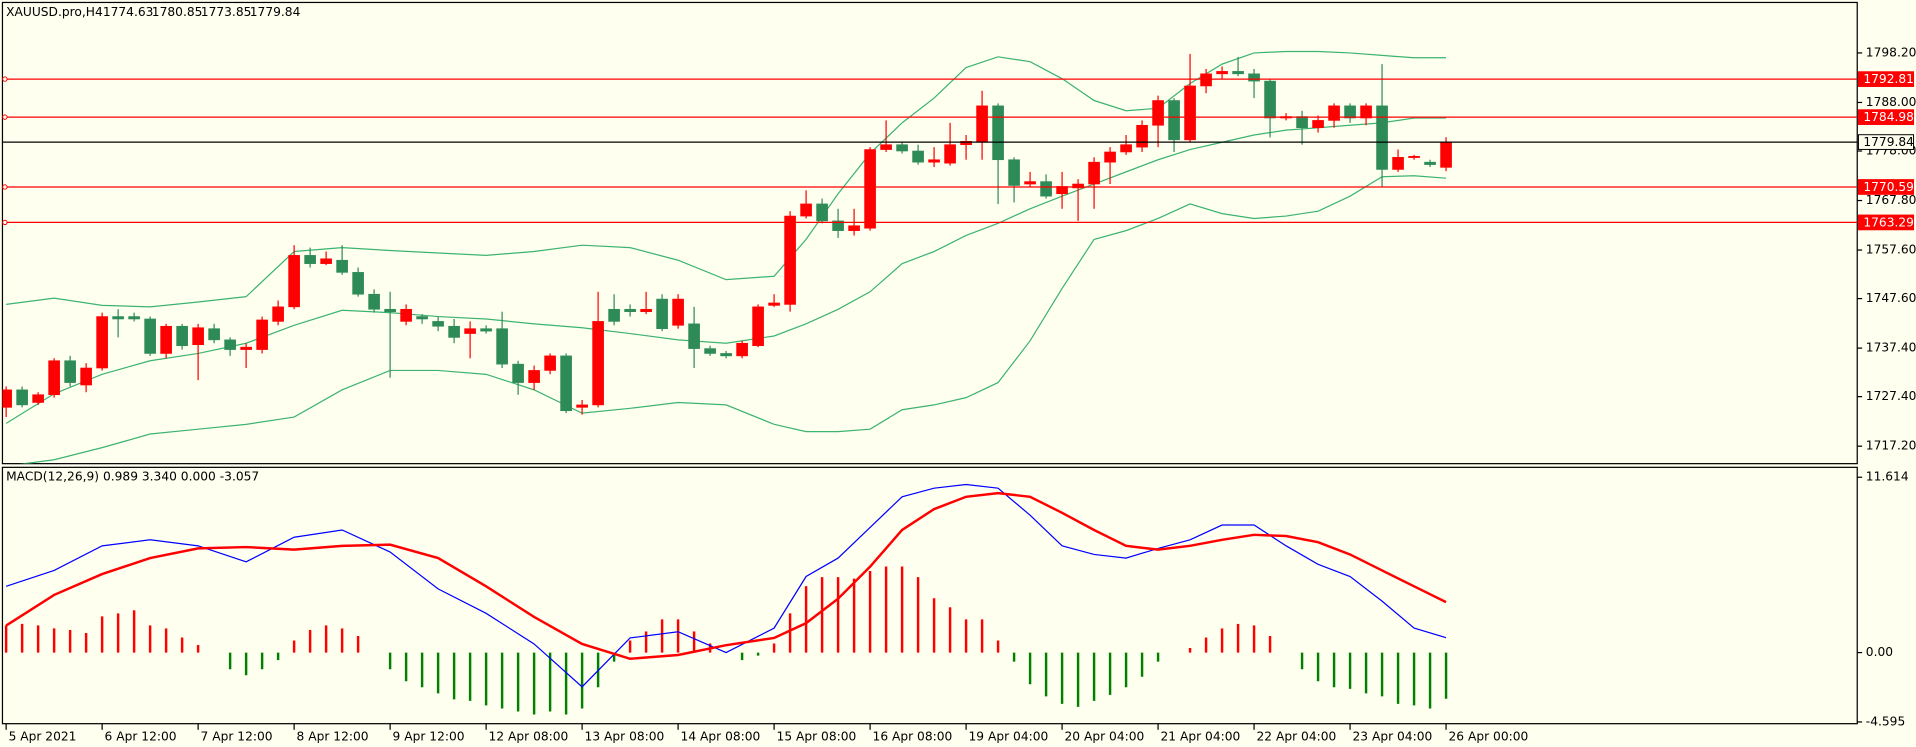  What do you see at coordinates (237, 737) in the screenshot?
I see `x-tick-label: 7 Apr 12:00` at bounding box center [237, 737].